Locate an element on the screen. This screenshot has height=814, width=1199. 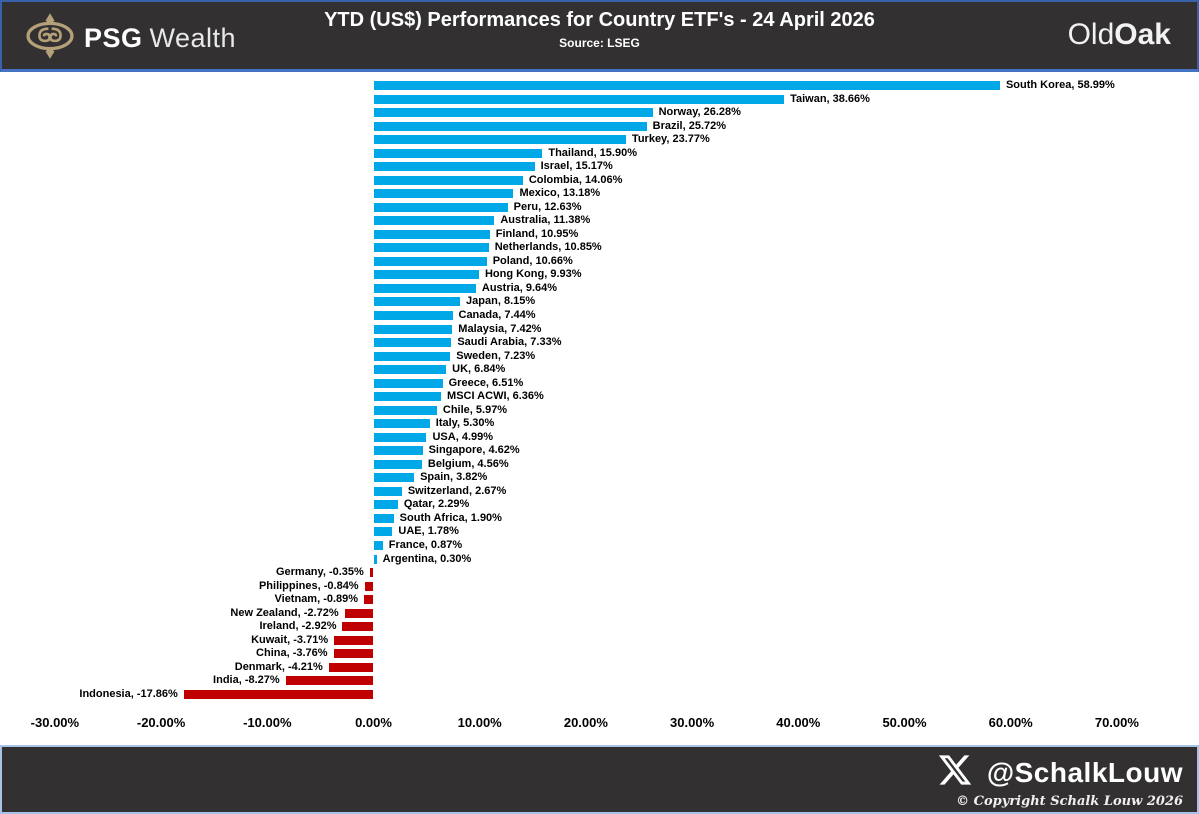
x-axis-tick: 30.00% is located at coordinates (692, 722).